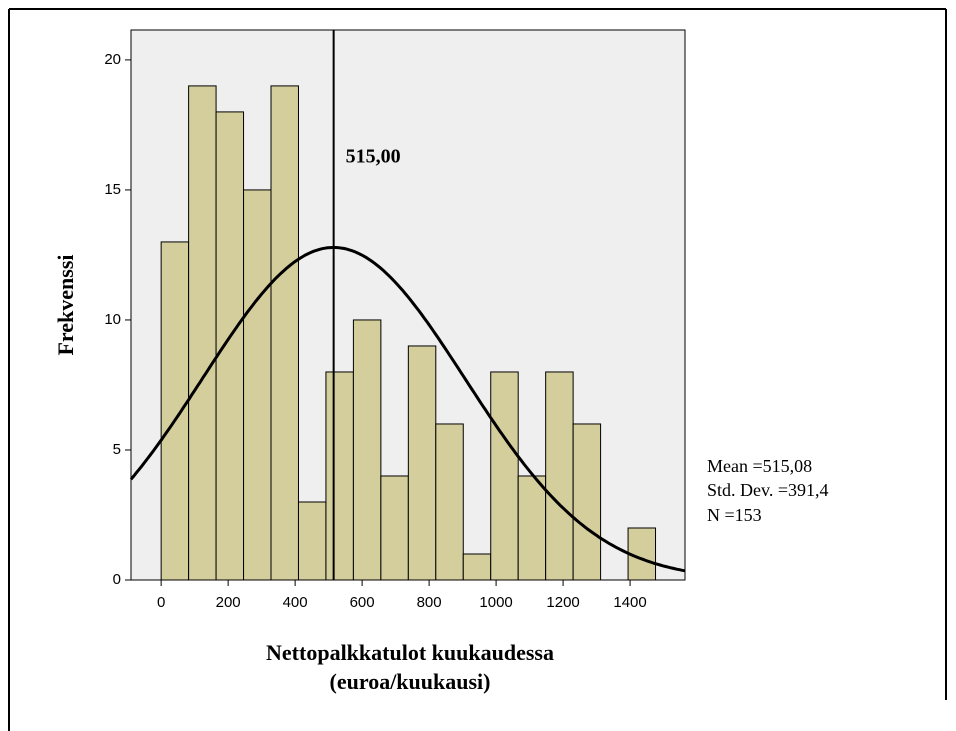  Describe the element at coordinates (117, 449) in the screenshot. I see `y-tick-label: 5` at that location.